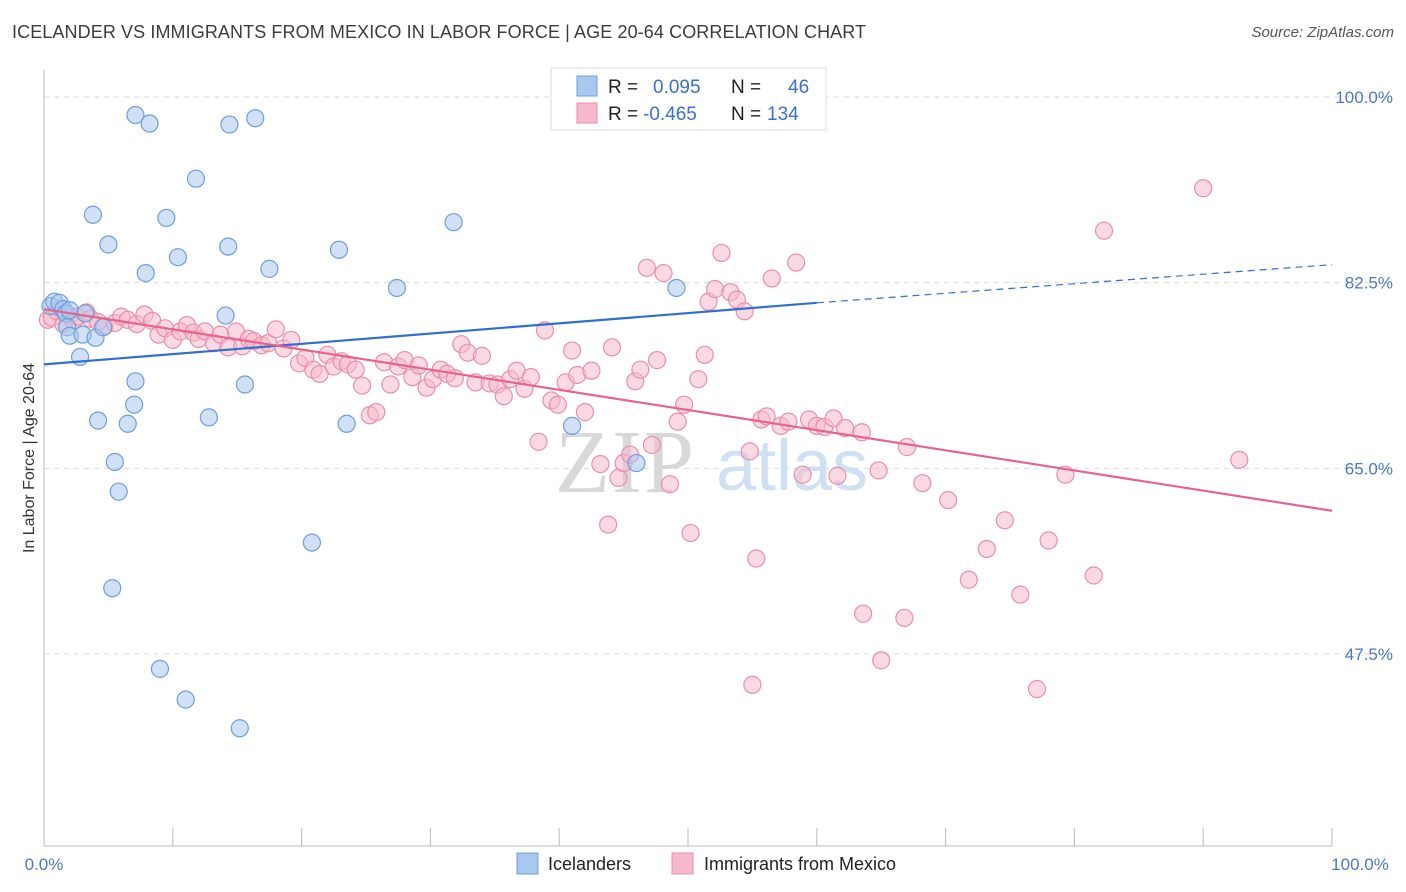 The image size is (1406, 892). What do you see at coordinates (1369, 283) in the screenshot?
I see `y-tick-label: 82.5%` at bounding box center [1369, 283].